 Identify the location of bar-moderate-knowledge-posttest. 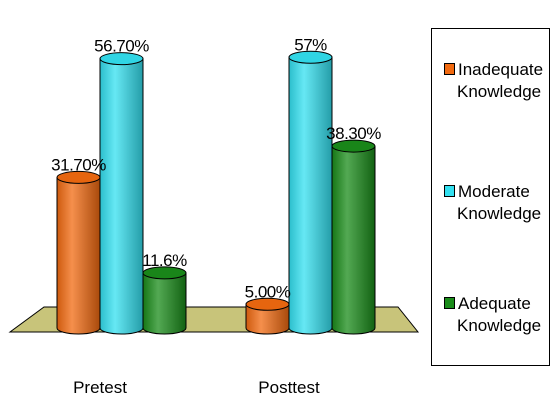
(310, 192).